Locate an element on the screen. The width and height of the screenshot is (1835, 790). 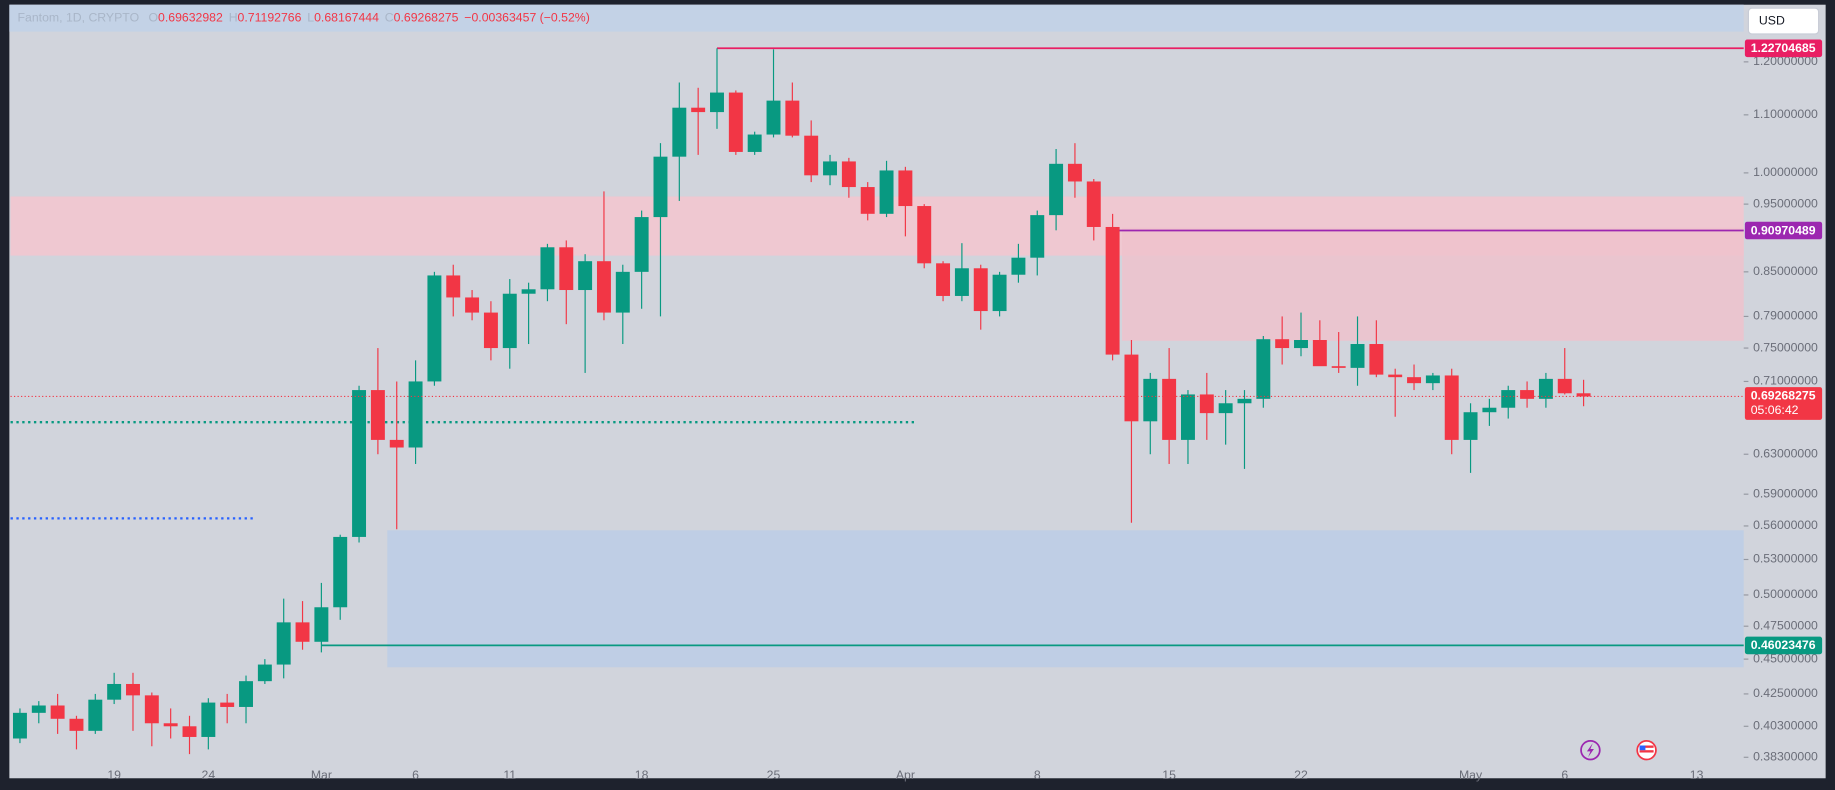
events-icon is located at coordinates (1646, 750).